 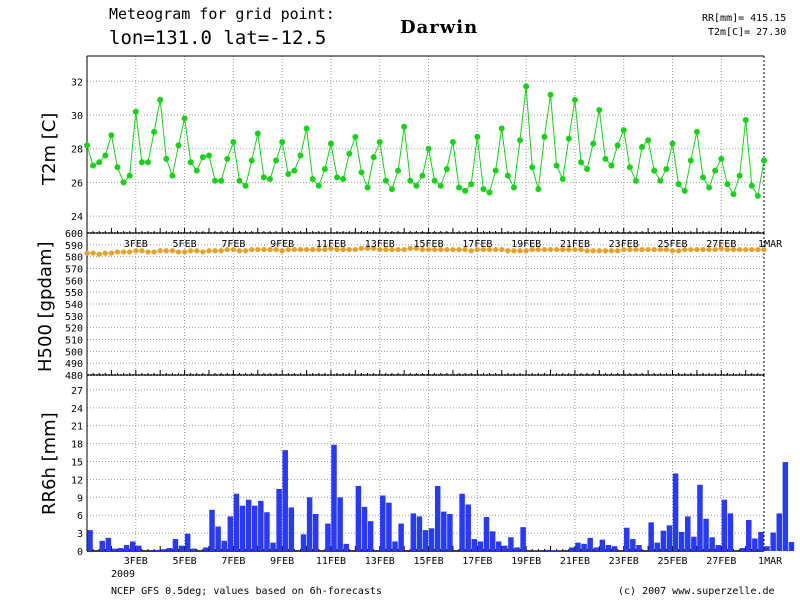 What do you see at coordinates (74, 352) in the screenshot?
I see `h500-tick-label: 500` at bounding box center [74, 352].